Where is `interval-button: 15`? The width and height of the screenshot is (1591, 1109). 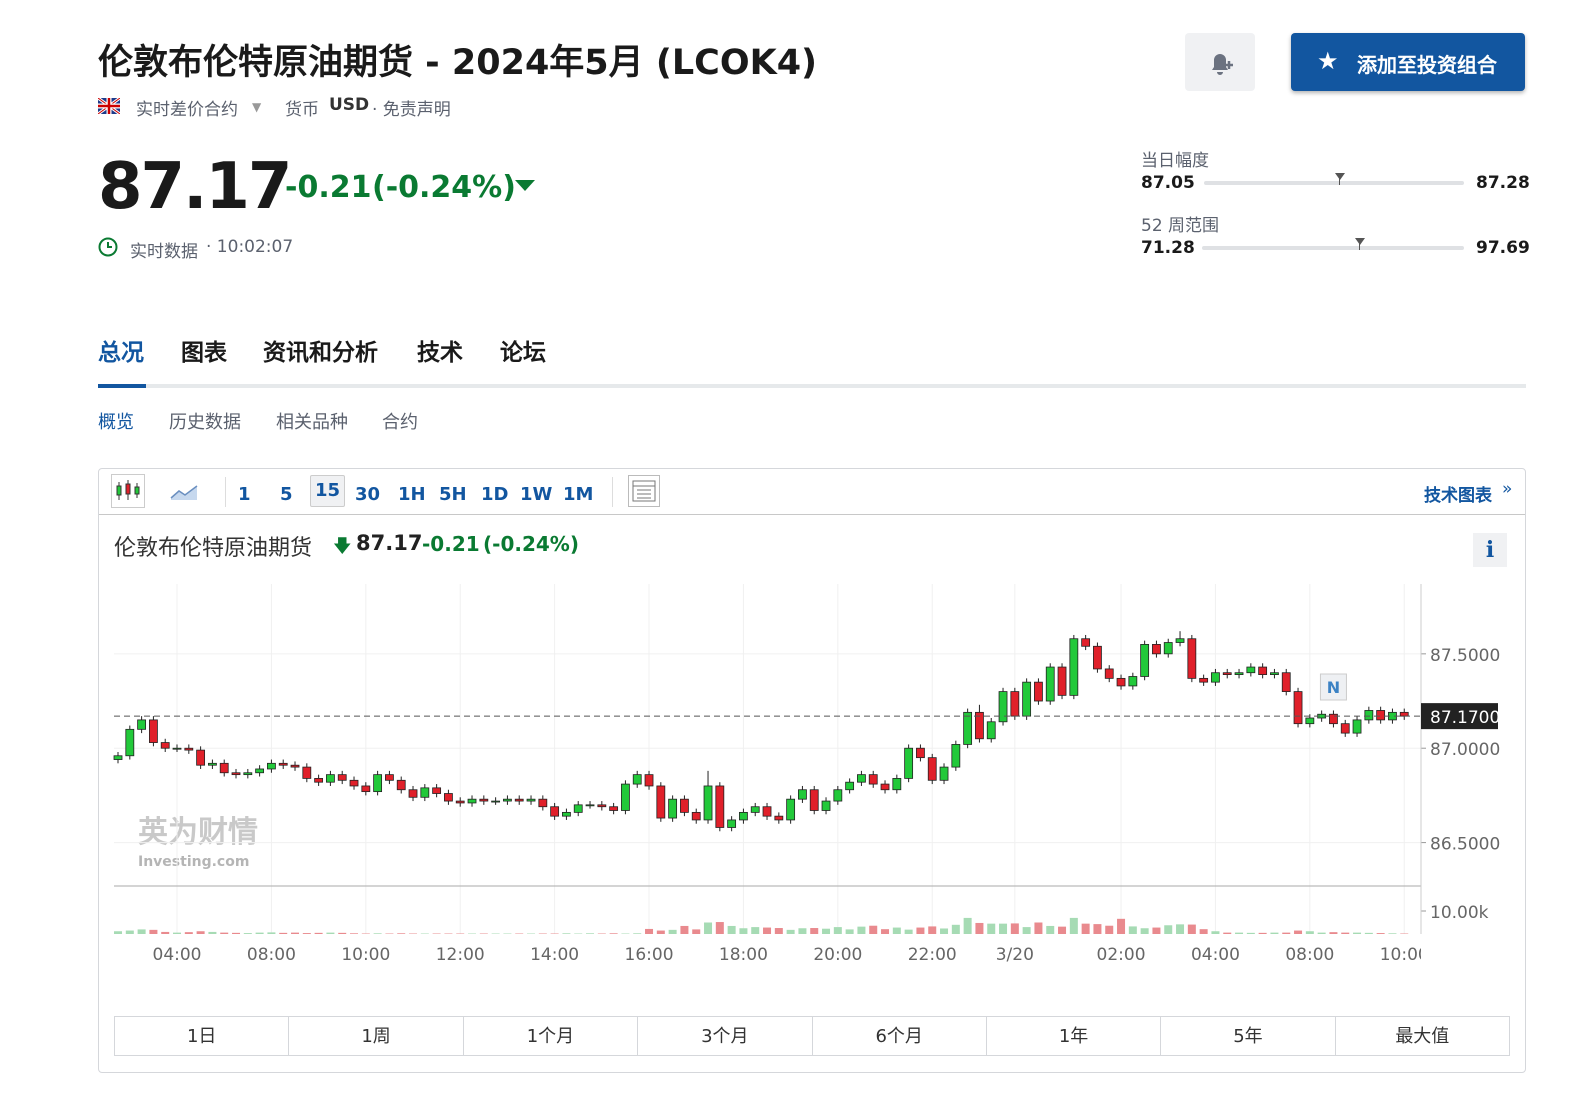
interval-button: 15 is located at coordinates (328, 491).